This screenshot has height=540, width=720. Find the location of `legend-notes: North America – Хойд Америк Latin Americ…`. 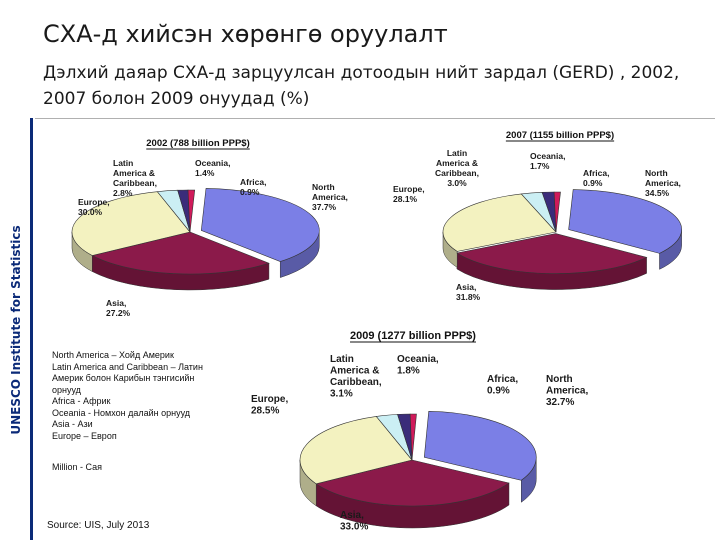

legend-notes: North America – Хойд Америк Latin Americ… is located at coordinates (127, 396).